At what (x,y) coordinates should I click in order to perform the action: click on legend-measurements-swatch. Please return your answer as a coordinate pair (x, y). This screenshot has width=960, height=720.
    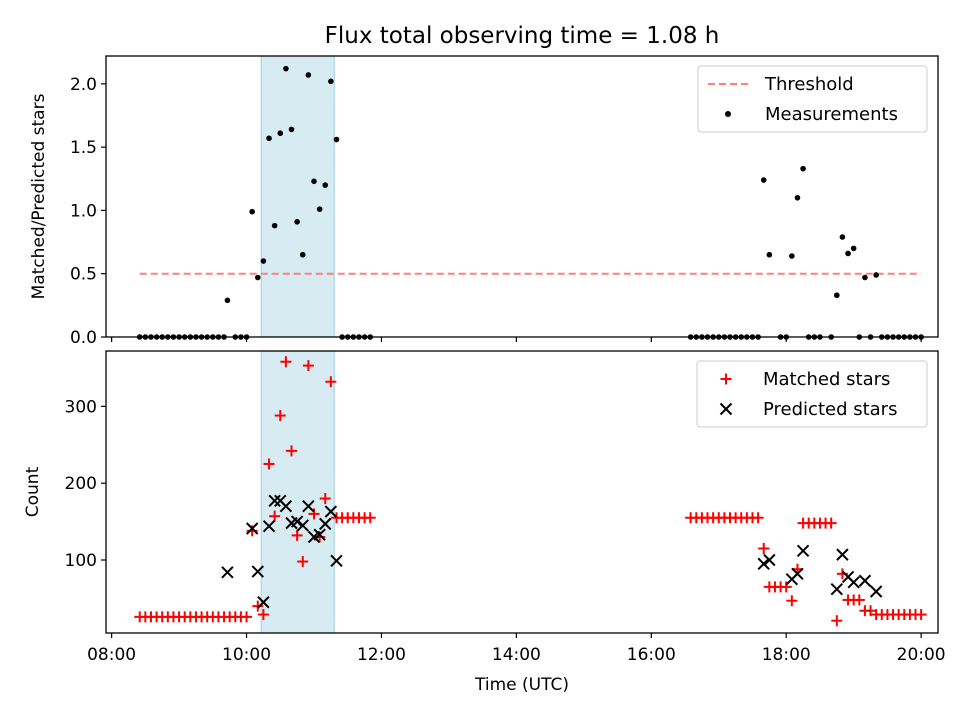
    Looking at the image, I should click on (728, 114).